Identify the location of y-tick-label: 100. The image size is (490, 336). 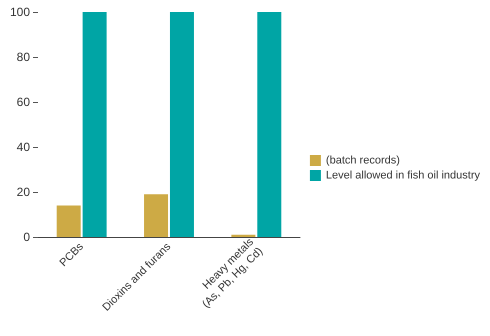
(20, 12).